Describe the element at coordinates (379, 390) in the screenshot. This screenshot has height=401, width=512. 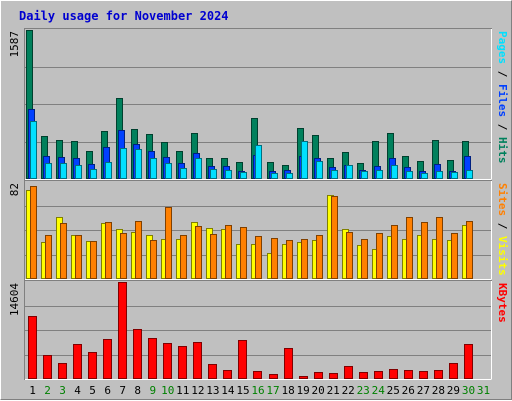
I see `x-tick-label: 24` at that location.